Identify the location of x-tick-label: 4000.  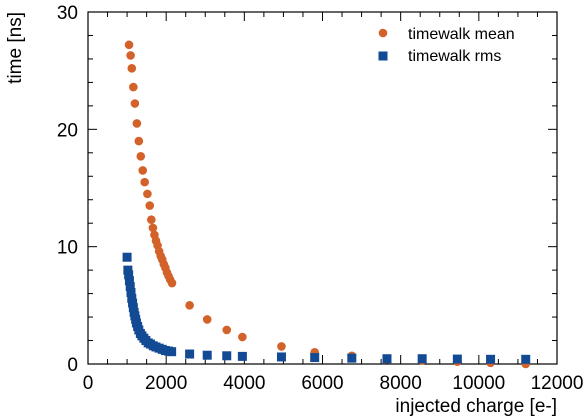
(244, 383).